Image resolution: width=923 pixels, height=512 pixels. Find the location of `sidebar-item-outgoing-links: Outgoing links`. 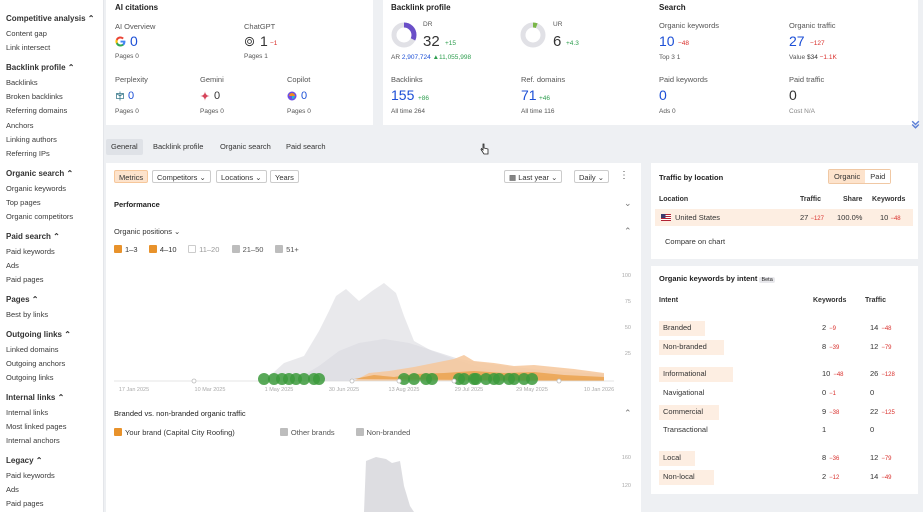

sidebar-item-outgoing-links: Outgoing links is located at coordinates (30, 378).